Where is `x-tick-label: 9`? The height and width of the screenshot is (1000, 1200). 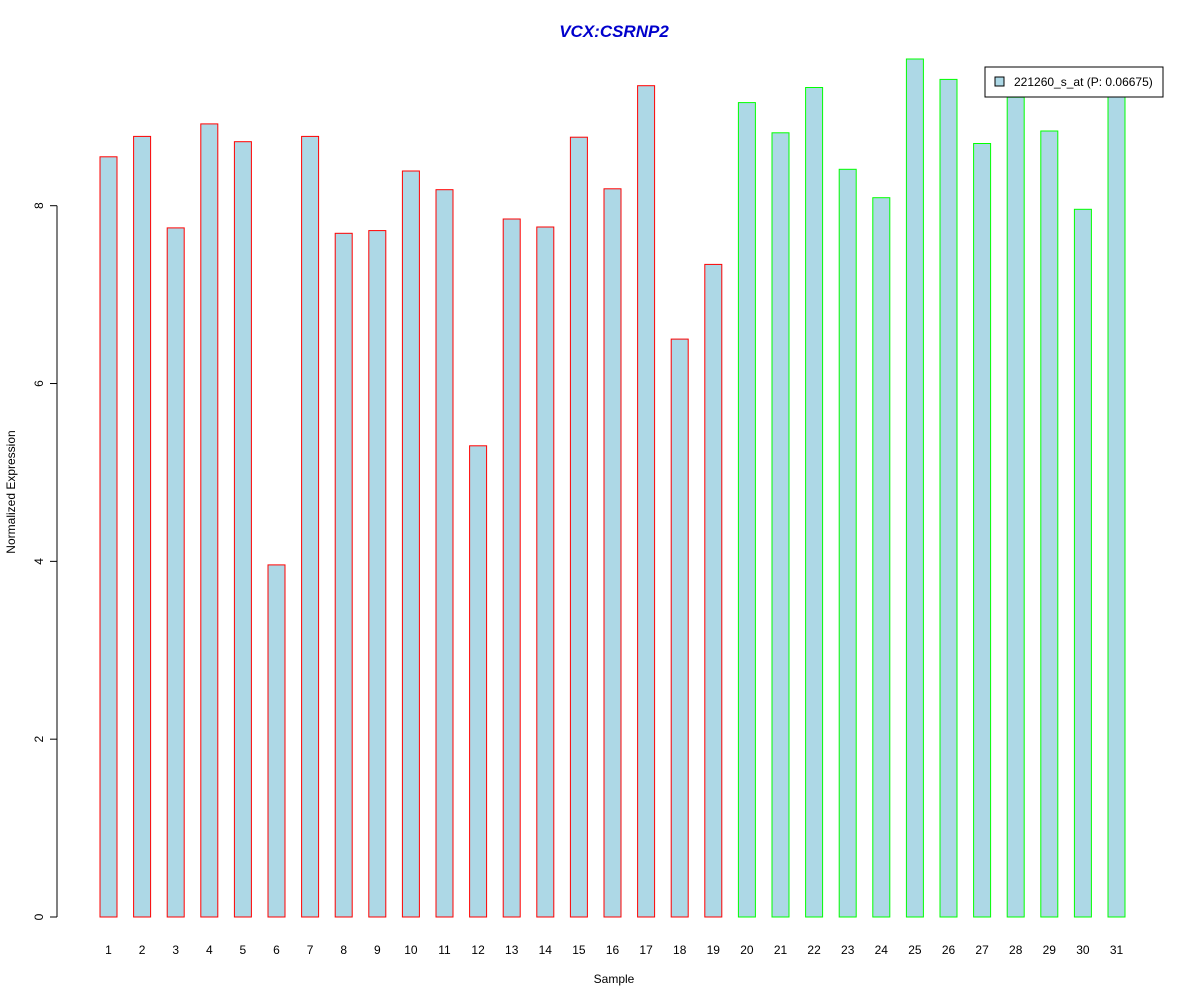 x-tick-label: 9 is located at coordinates (377, 950).